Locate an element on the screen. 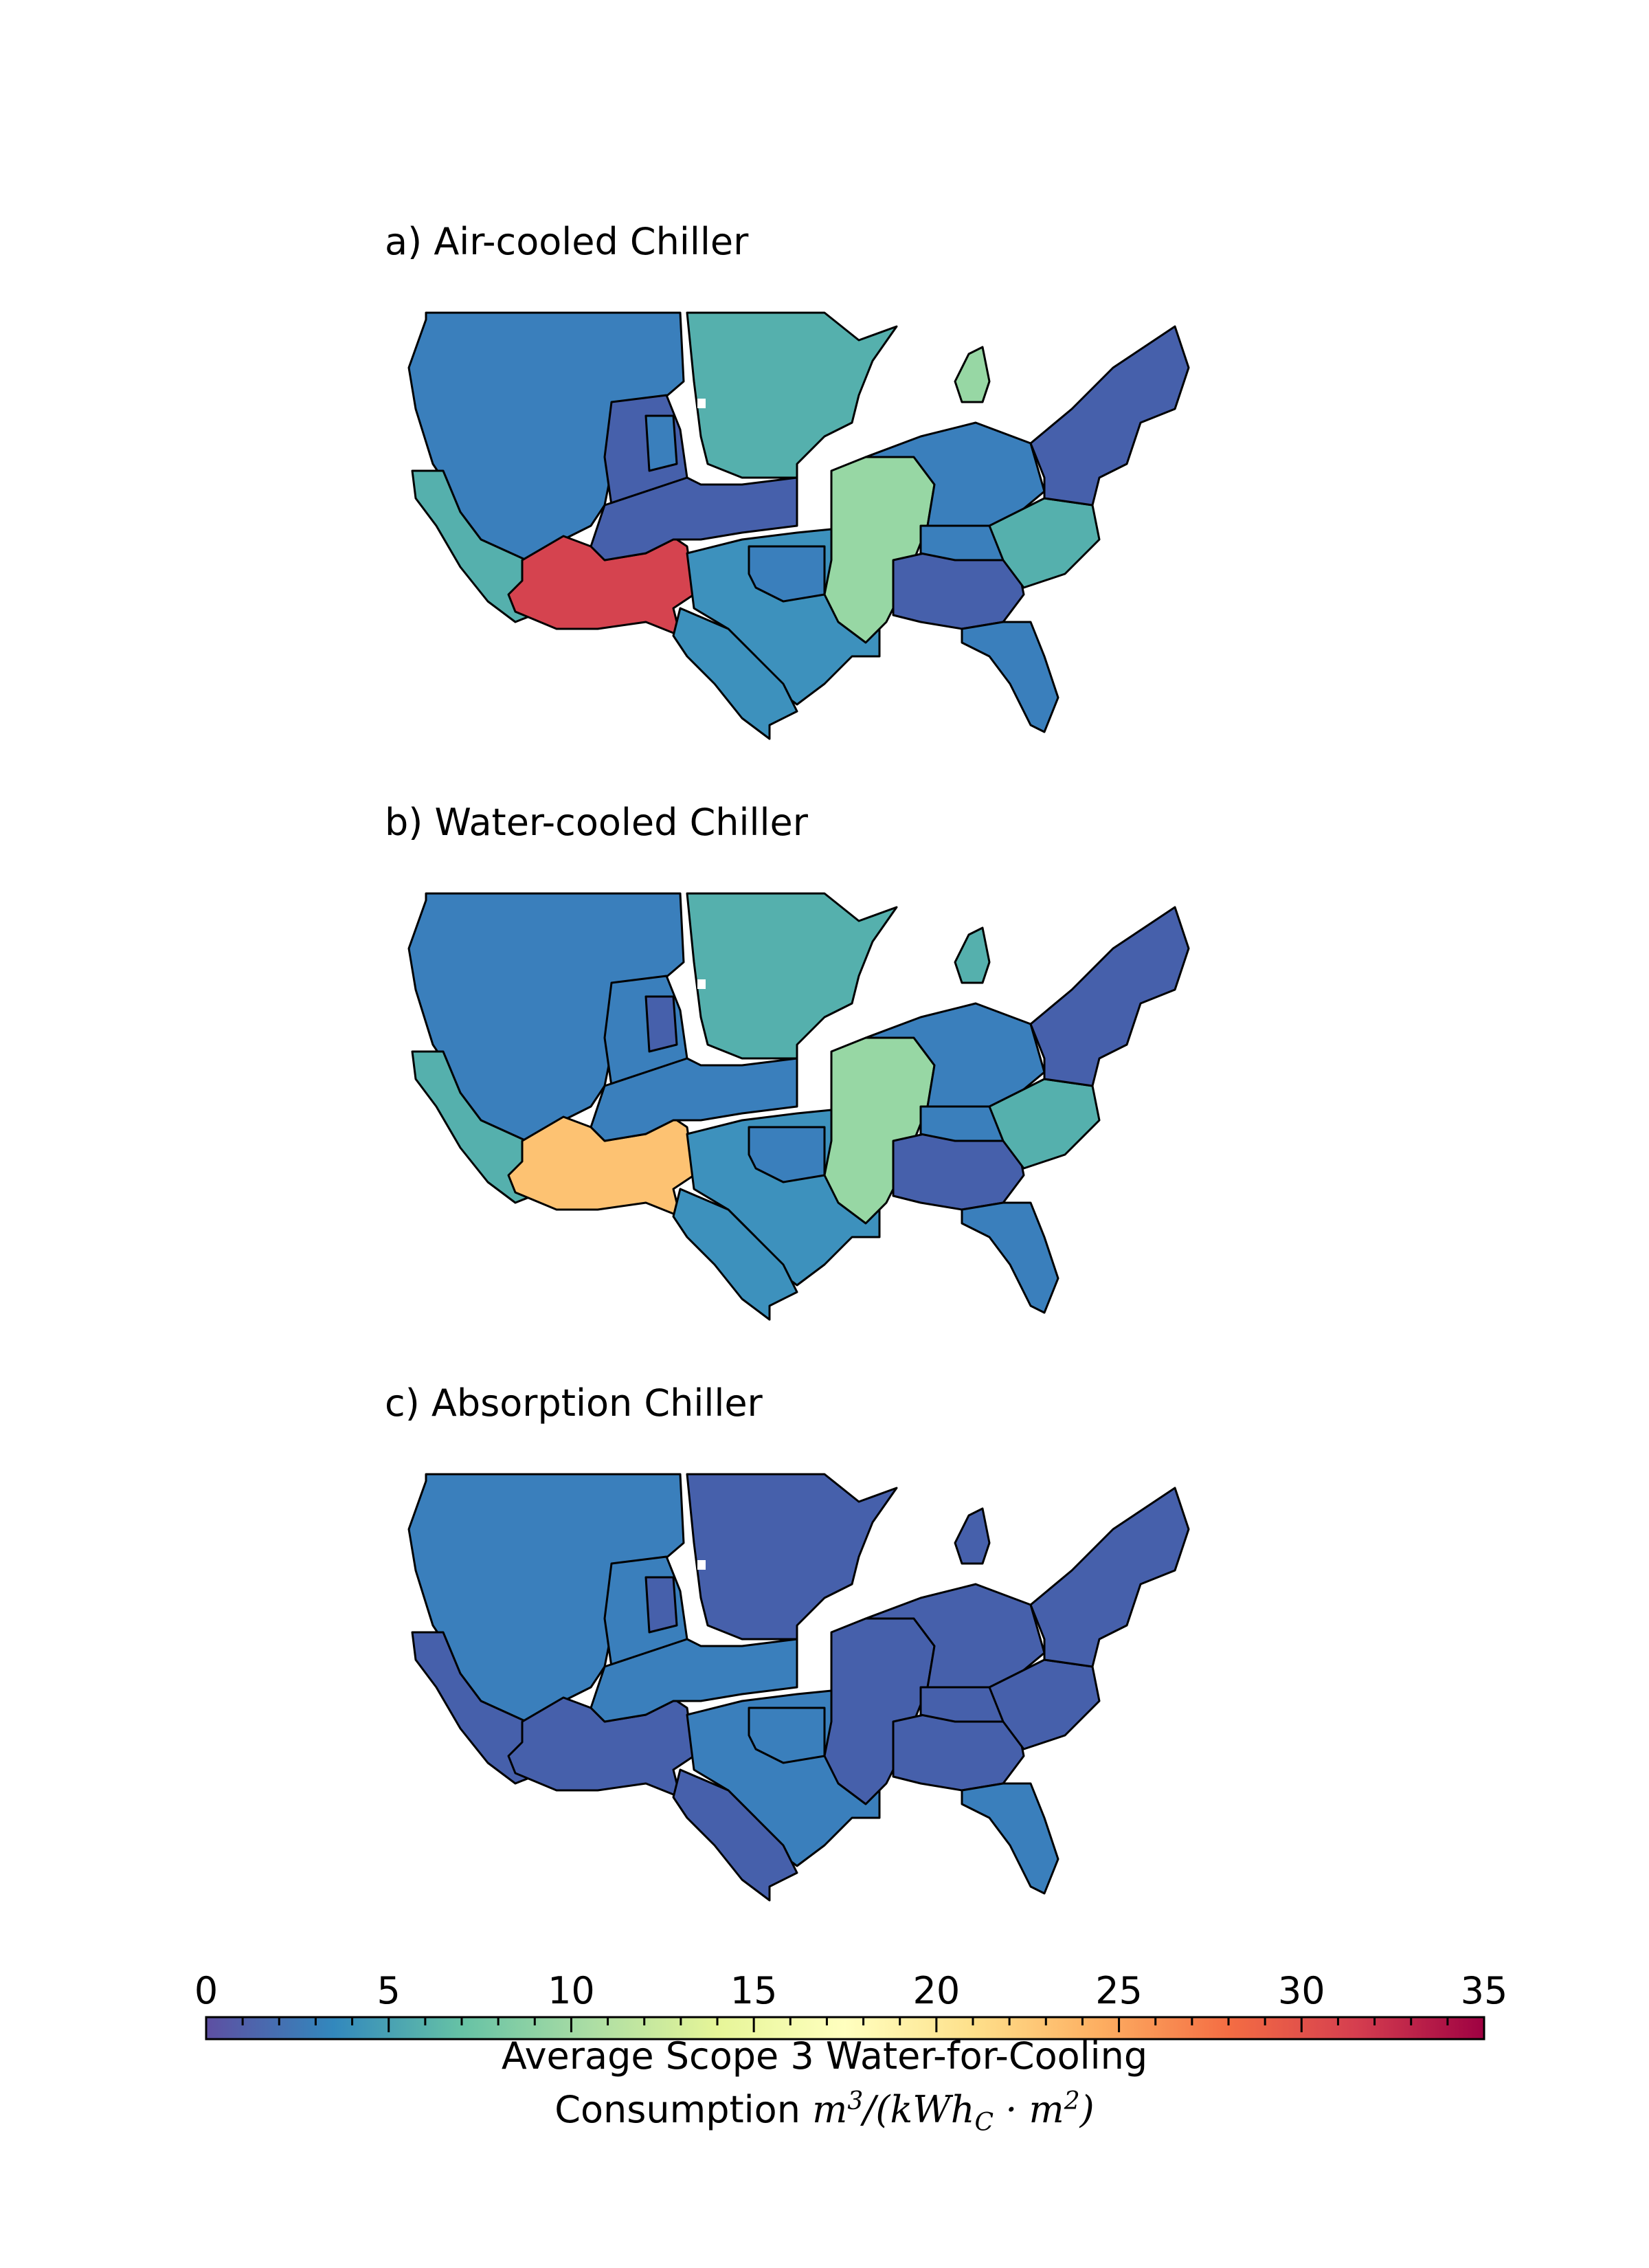 This screenshot has height=2268, width=1649. colorbar-tick-label: 30 is located at coordinates (1301, 1991).